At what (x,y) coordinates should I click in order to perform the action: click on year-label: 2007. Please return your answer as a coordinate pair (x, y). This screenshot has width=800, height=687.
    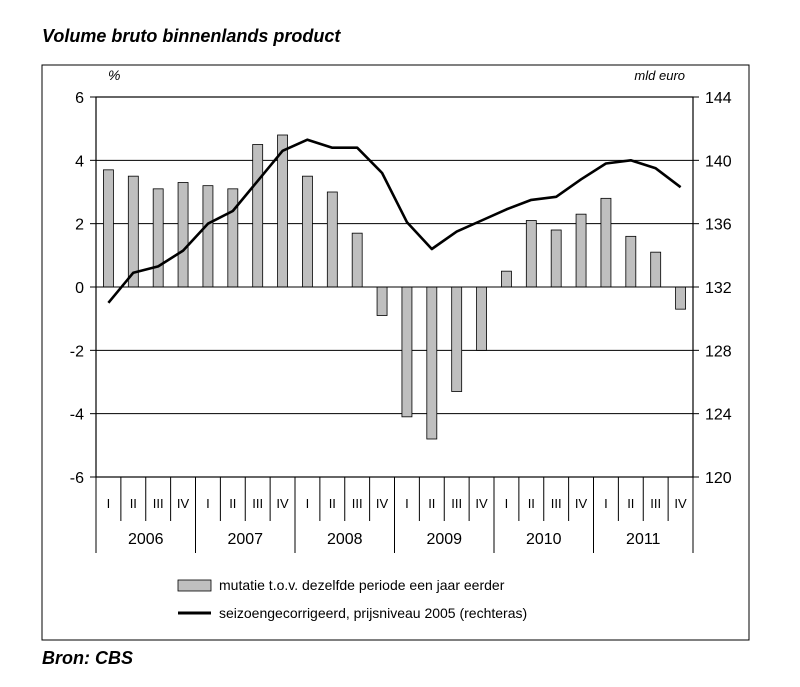
    Looking at the image, I should click on (245, 539).